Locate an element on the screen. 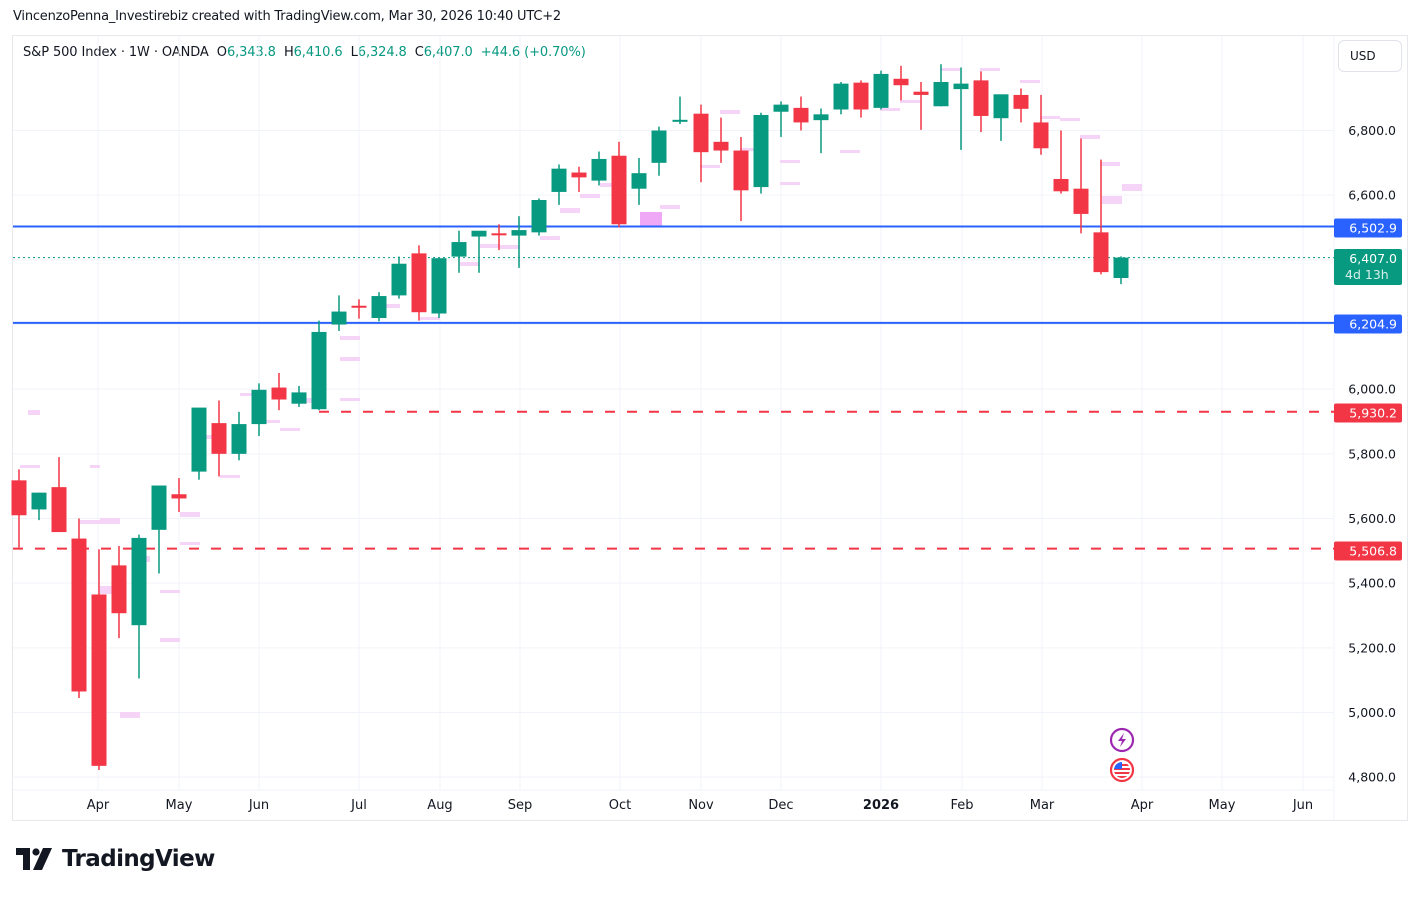  close-label: C is located at coordinates (419, 52).